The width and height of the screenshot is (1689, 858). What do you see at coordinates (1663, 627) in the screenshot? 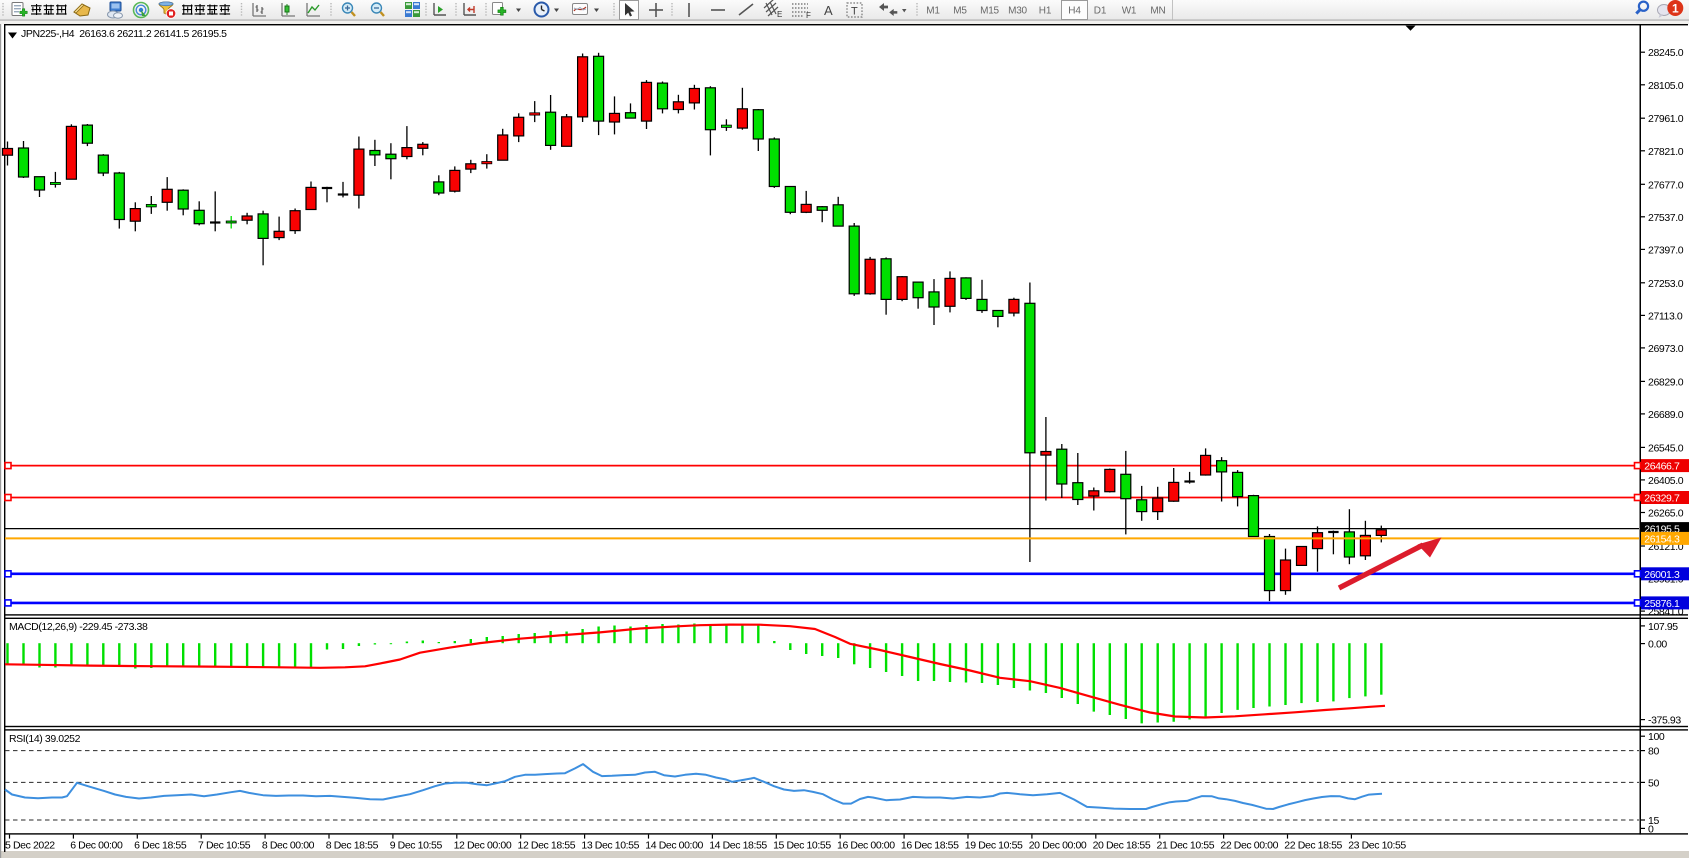
I see `svg-text: 107.95` at bounding box center [1663, 627].